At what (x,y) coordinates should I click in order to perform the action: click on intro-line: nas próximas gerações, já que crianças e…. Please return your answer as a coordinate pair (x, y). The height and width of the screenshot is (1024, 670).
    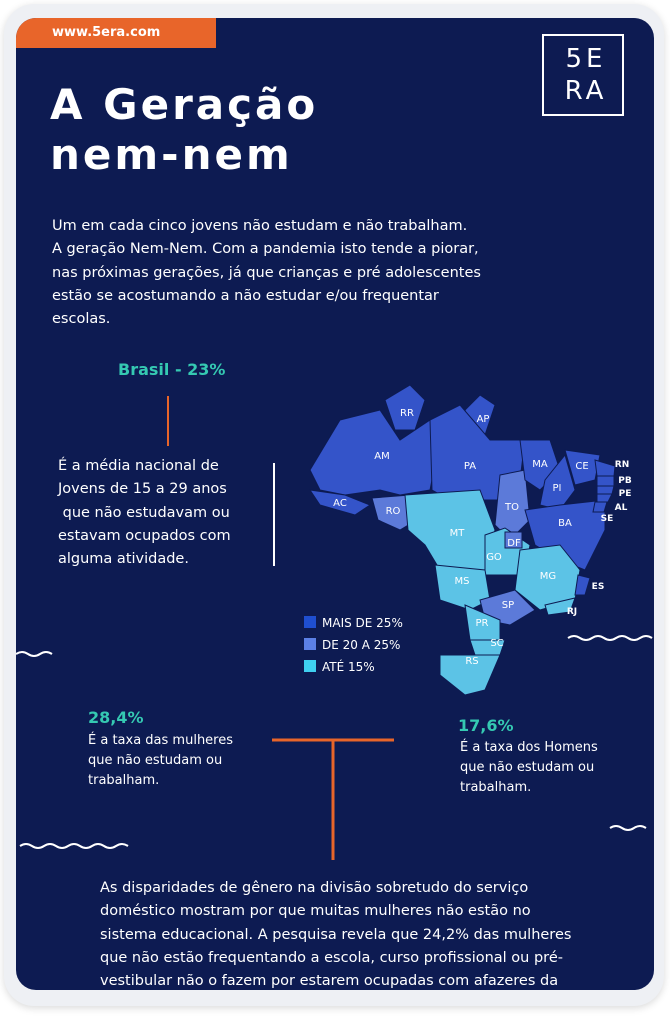
    Looking at the image, I should click on (266, 272).